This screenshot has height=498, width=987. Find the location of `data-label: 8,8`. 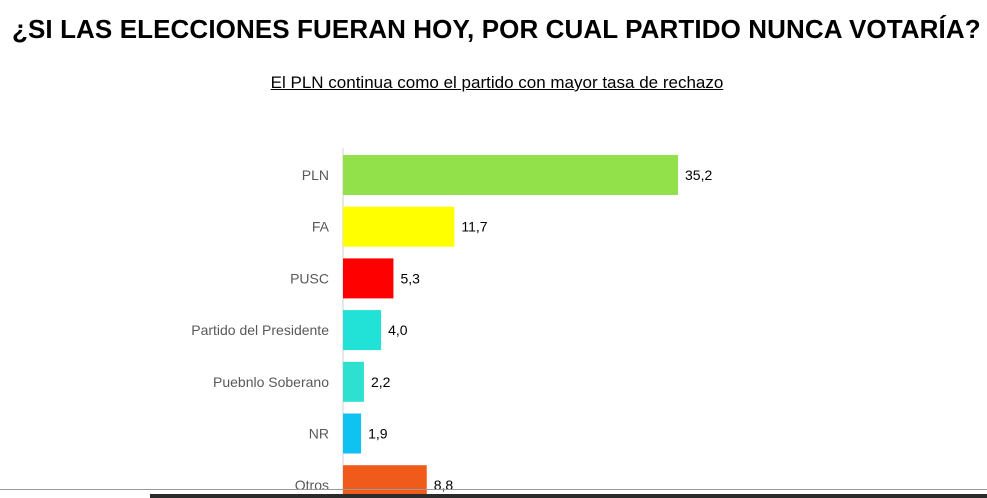

data-label: 8,8 is located at coordinates (444, 485).